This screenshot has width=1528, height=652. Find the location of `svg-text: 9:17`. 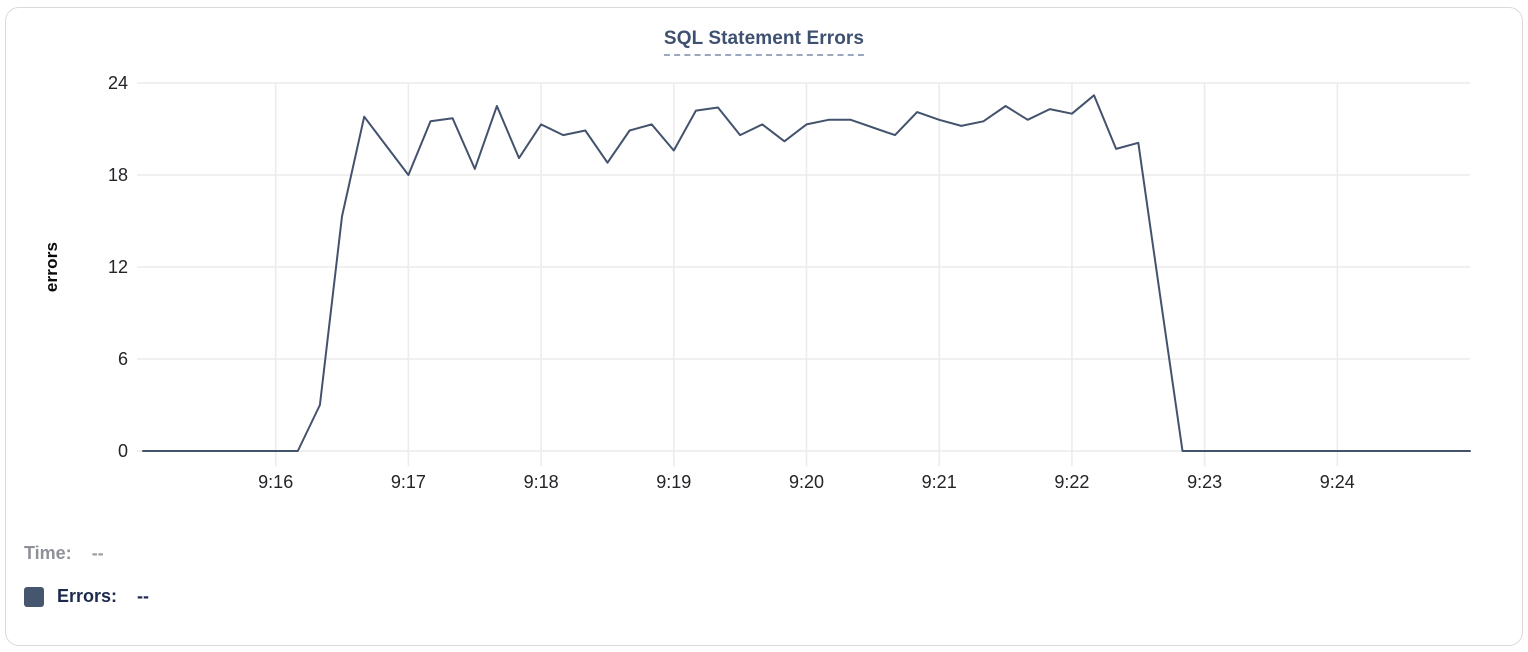

svg-text: 9:17 is located at coordinates (408, 482).